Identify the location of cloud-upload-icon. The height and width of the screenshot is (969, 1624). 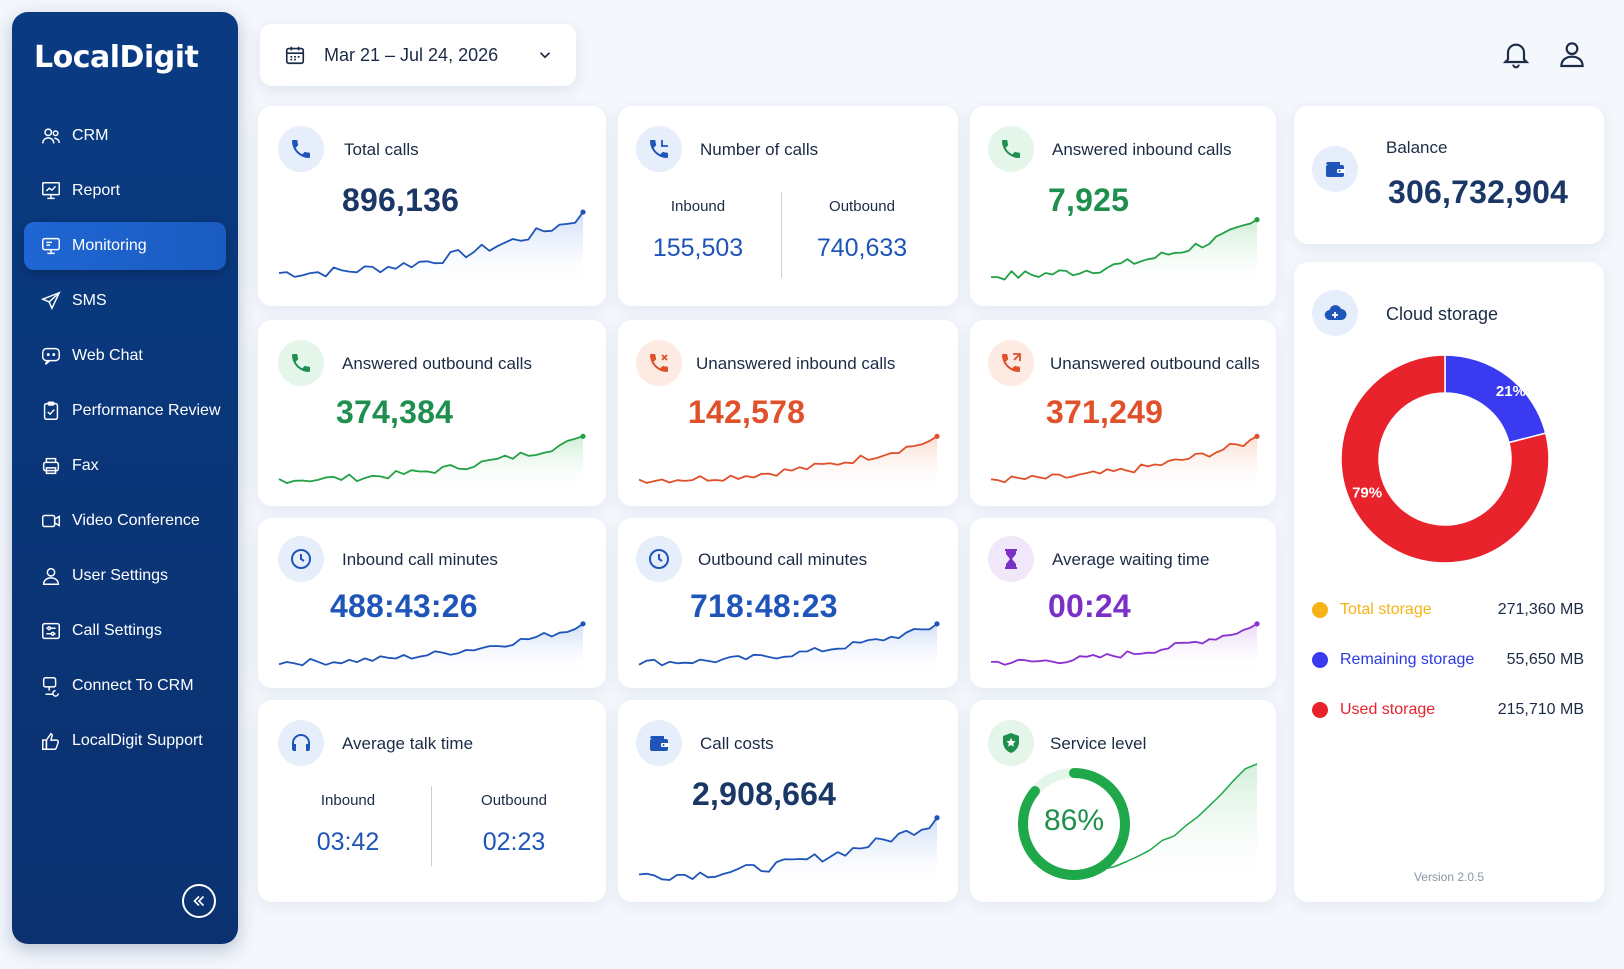
(1335, 313).